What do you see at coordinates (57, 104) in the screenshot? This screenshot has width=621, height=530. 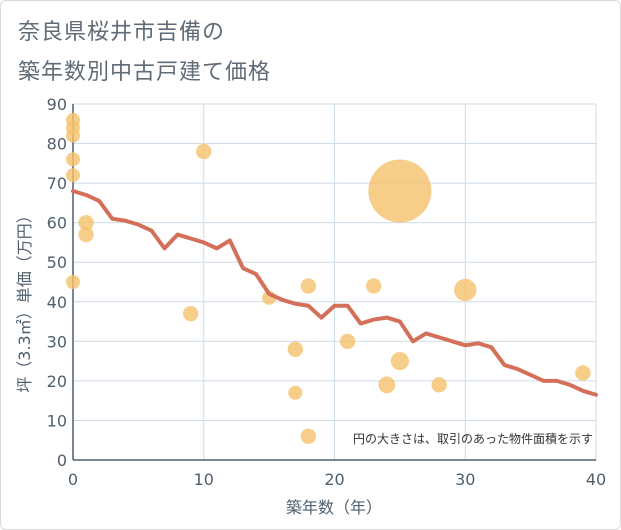 I see `y-tick-label: 90` at bounding box center [57, 104].